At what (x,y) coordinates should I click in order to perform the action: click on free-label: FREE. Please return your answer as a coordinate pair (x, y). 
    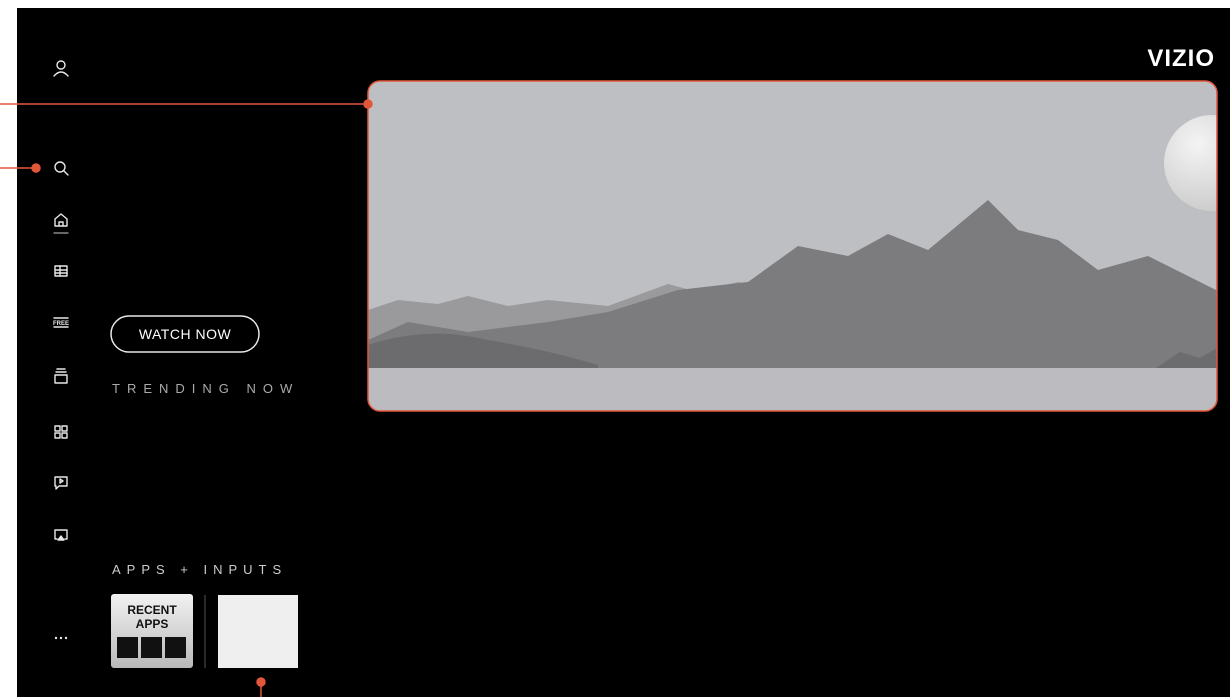
    Looking at the image, I should click on (61, 324).